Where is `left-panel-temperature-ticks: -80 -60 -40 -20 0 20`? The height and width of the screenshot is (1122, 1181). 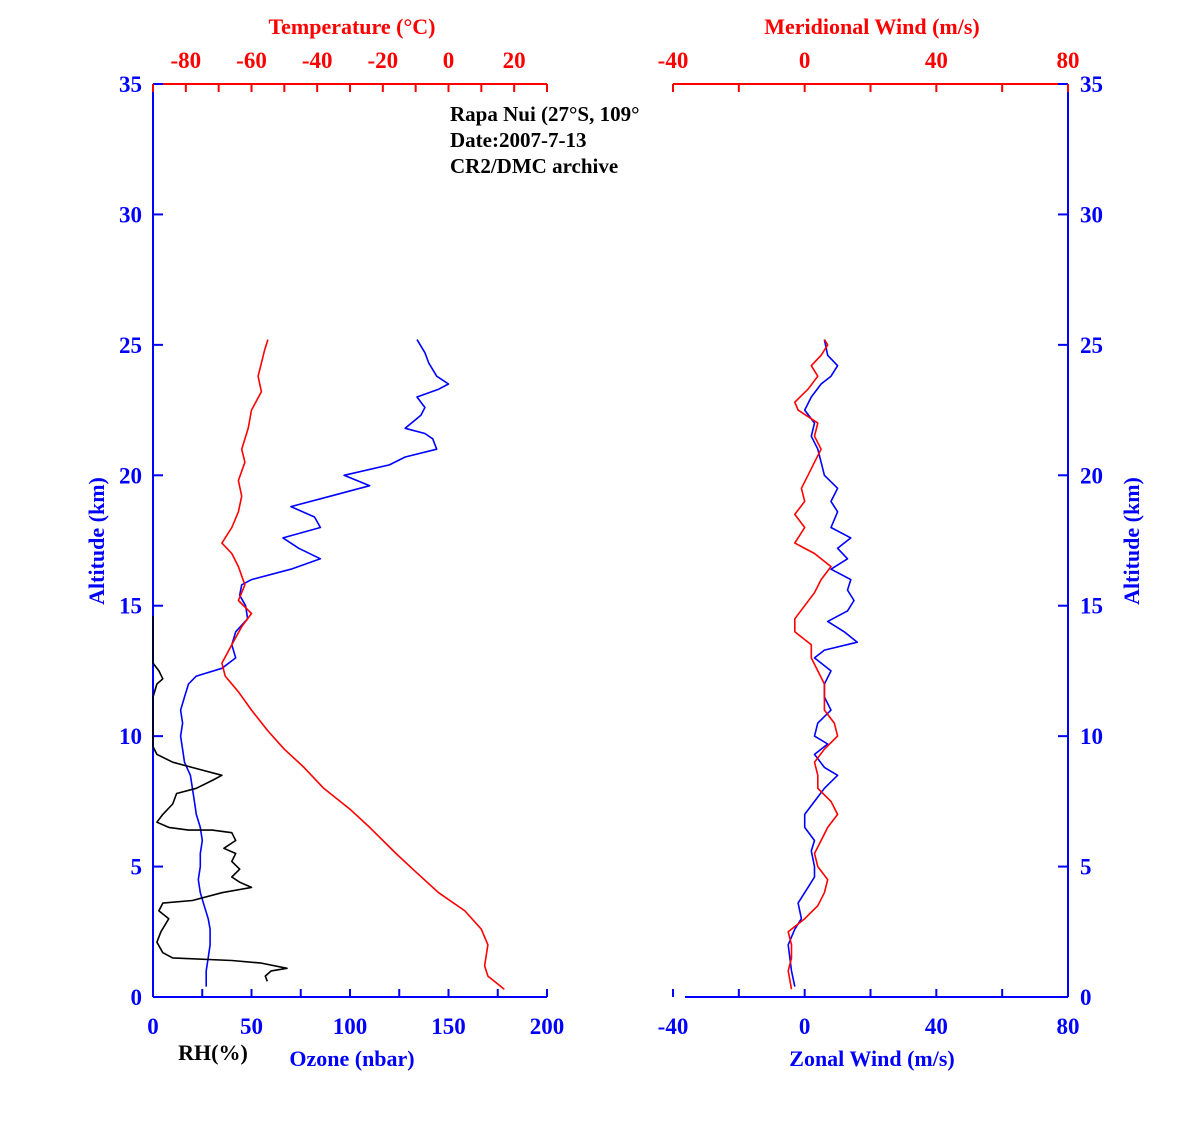 left-panel-temperature-ticks: -80 -60 -40 -20 0 20 is located at coordinates (350, 70).